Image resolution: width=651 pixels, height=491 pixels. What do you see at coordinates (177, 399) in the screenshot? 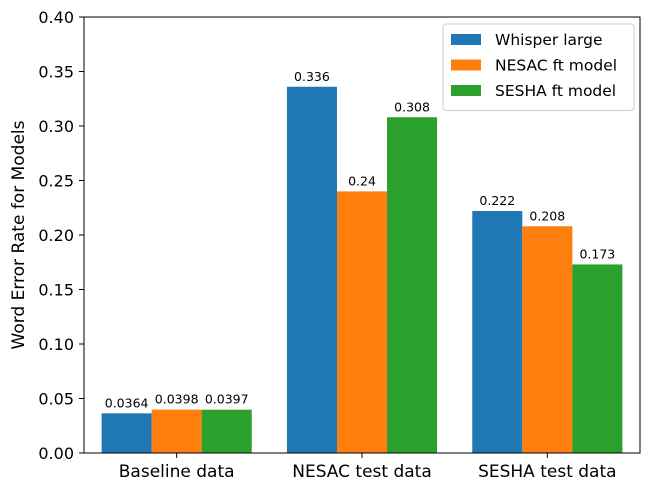
I see `bar-value-label: 0.0398` at bounding box center [177, 399].